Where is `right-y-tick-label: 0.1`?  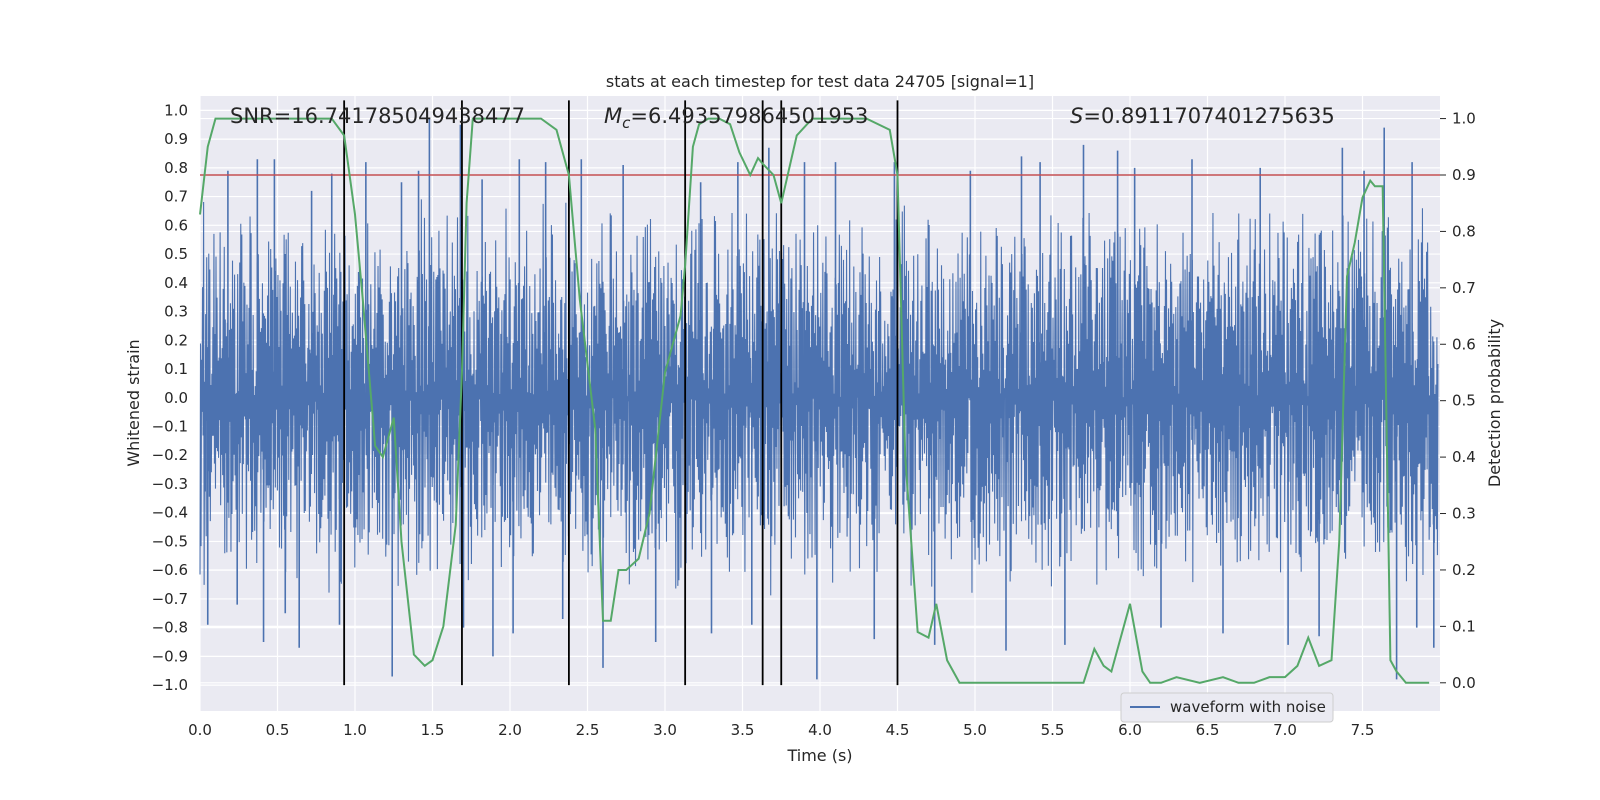
right-y-tick-label: 0.1 is located at coordinates (1464, 626).